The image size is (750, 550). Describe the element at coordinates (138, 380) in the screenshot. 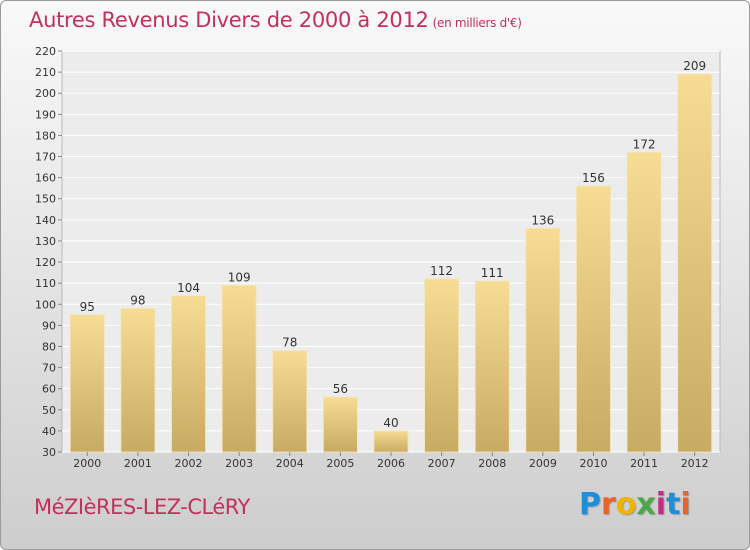

I see `bar-2001` at that location.